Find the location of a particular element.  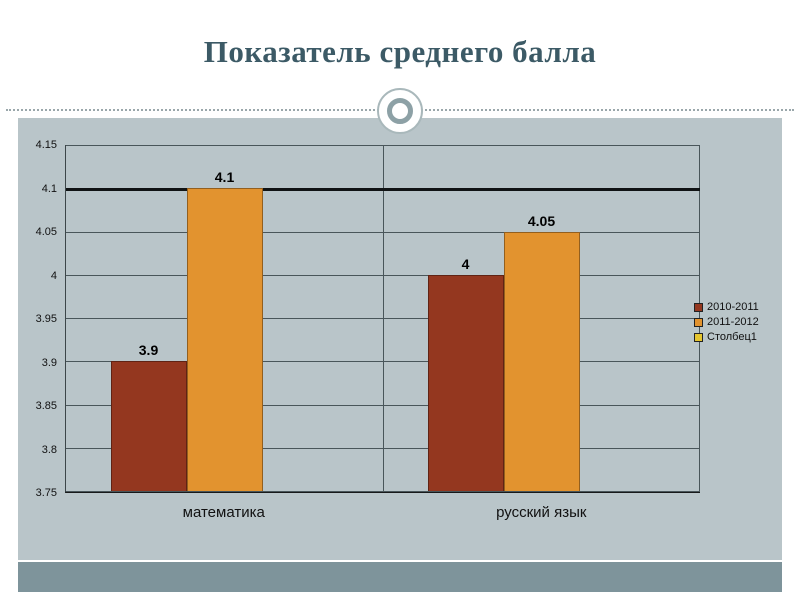

bar-value-label: 4.05 is located at coordinates (541, 220).